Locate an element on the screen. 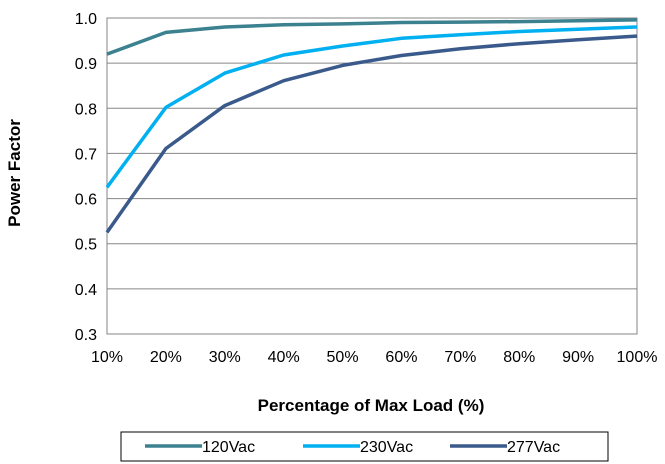 This screenshot has height=464, width=665. y-tick-label: 0.5 is located at coordinates (86, 245).